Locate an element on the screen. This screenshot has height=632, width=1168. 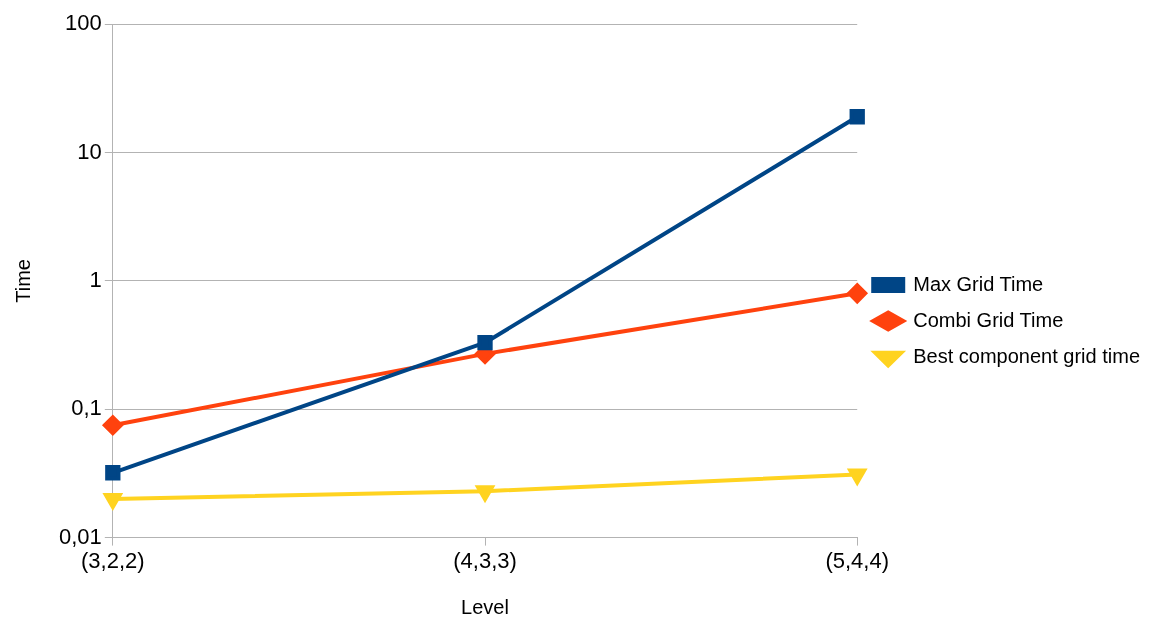
y-tick-label: 0,1 is located at coordinates (86, 408).